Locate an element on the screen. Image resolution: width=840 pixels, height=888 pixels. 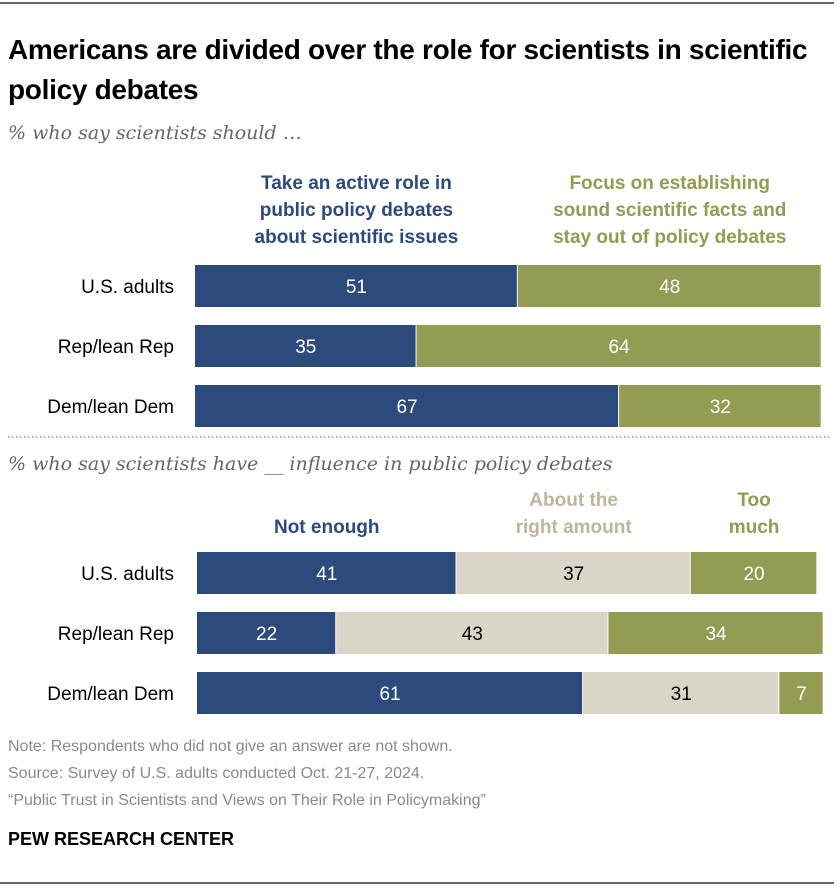
legend-label: much is located at coordinates (754, 527).